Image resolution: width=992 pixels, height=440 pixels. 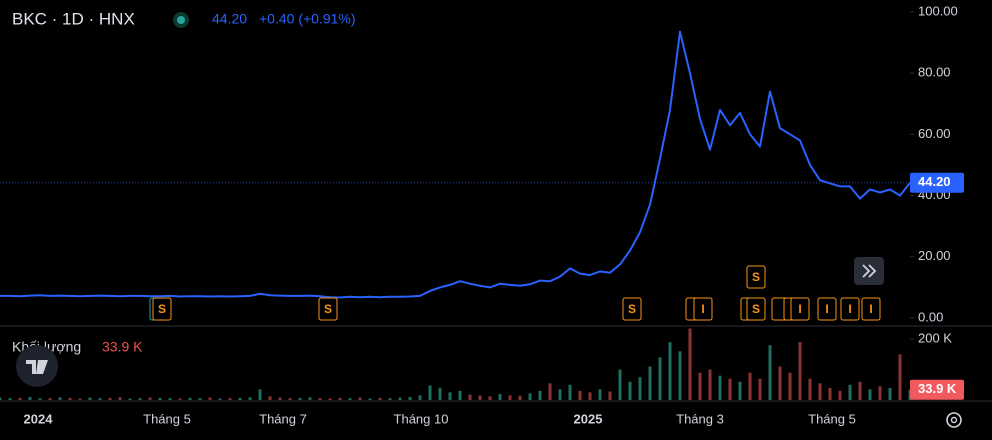 What do you see at coordinates (37, 366) in the screenshot?
I see `logo` at bounding box center [37, 366].